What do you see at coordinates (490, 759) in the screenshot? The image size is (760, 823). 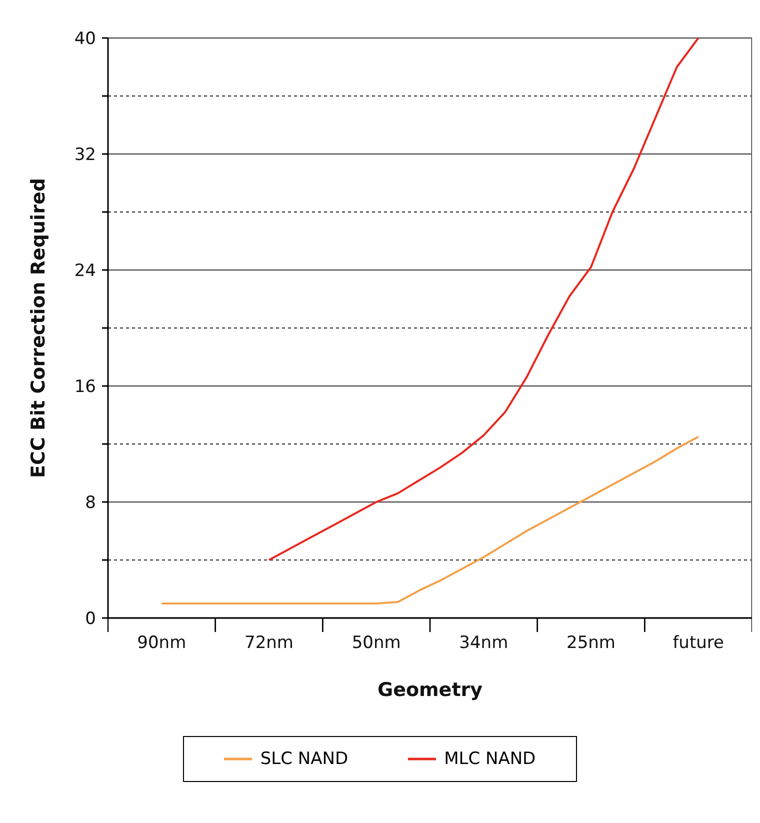 I see `legend-label: MLC NAND` at bounding box center [490, 759].